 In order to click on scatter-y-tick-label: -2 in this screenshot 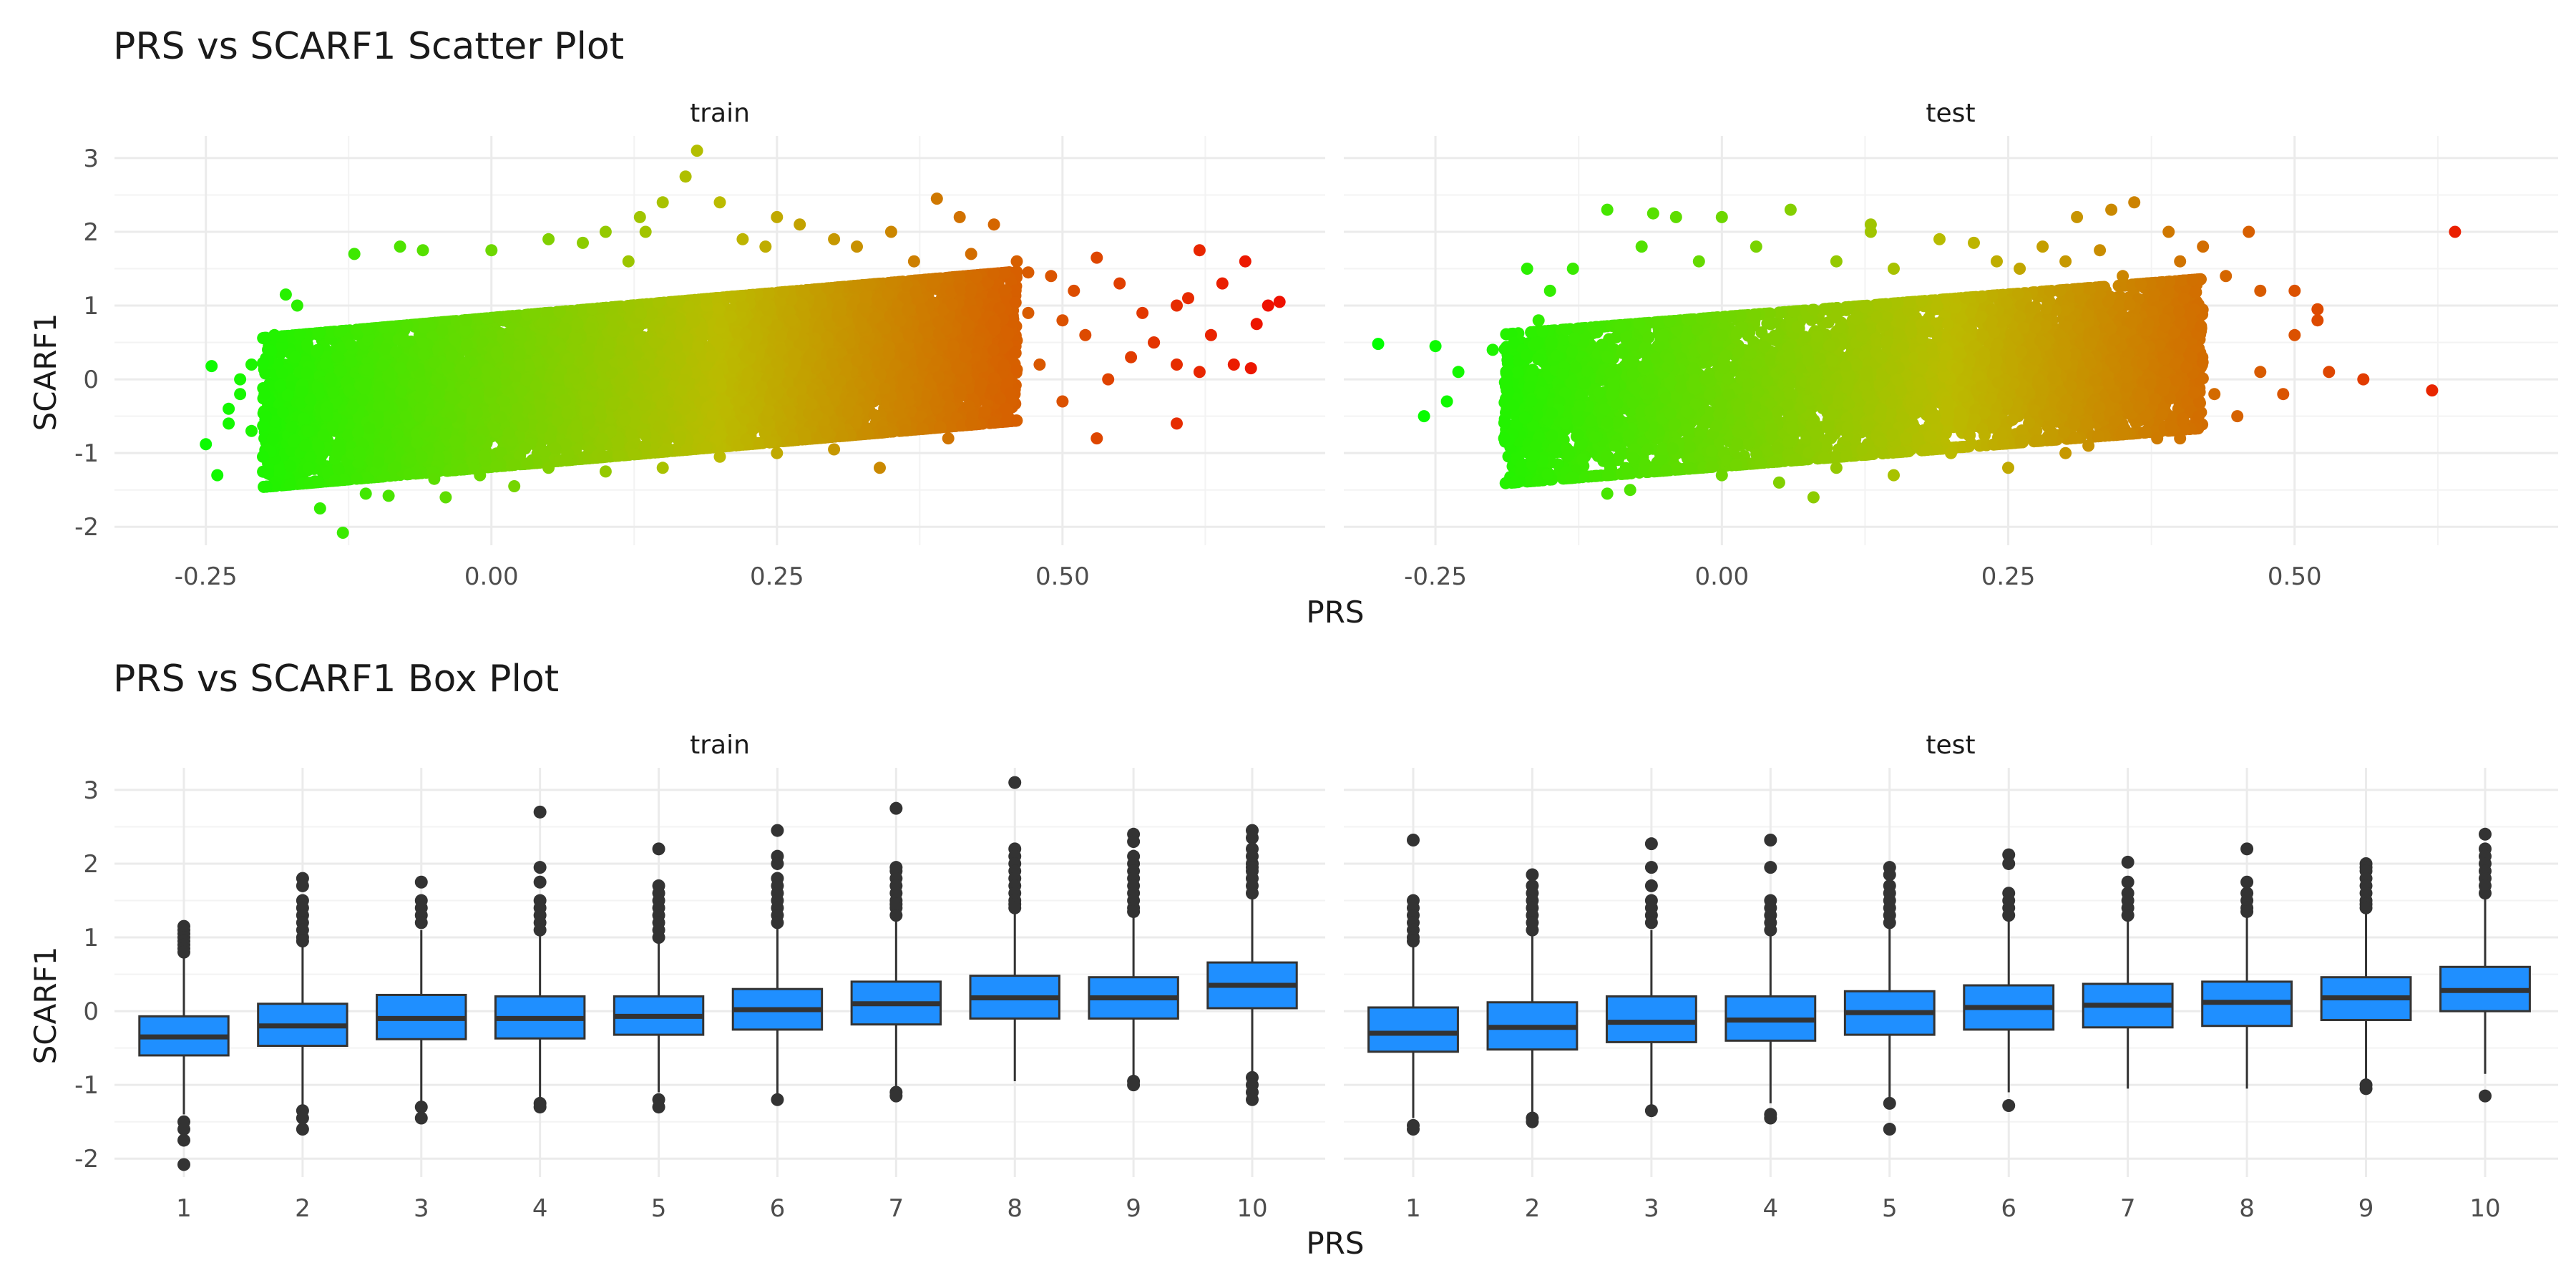, I will do `click(86, 527)`.